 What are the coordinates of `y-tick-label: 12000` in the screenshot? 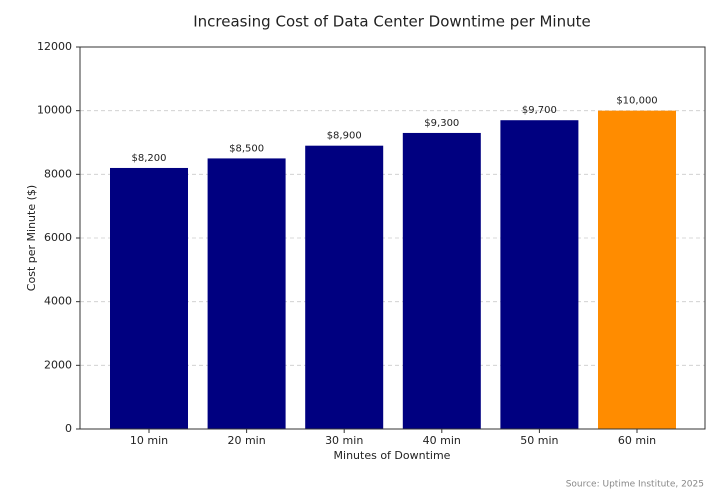 It's located at (54, 46).